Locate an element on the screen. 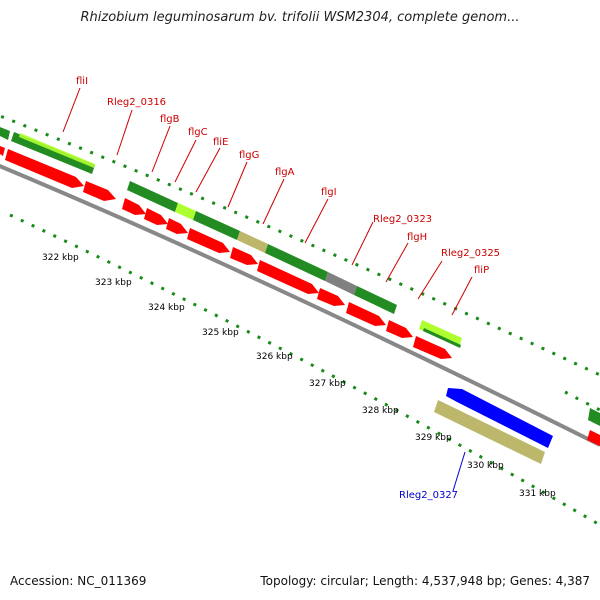 This screenshot has width=600, height=600. gene-flgA is located at coordinates (296, 262).